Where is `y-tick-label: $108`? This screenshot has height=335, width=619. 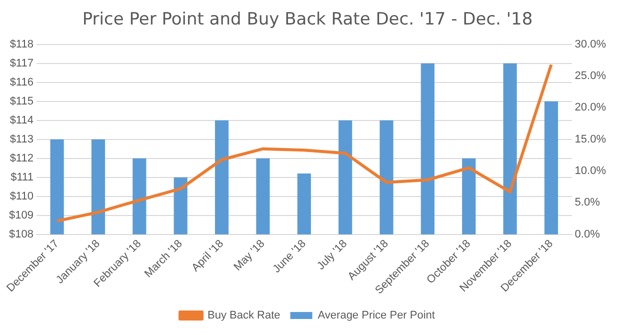
y-tick-label: $108 is located at coordinates (21, 234).